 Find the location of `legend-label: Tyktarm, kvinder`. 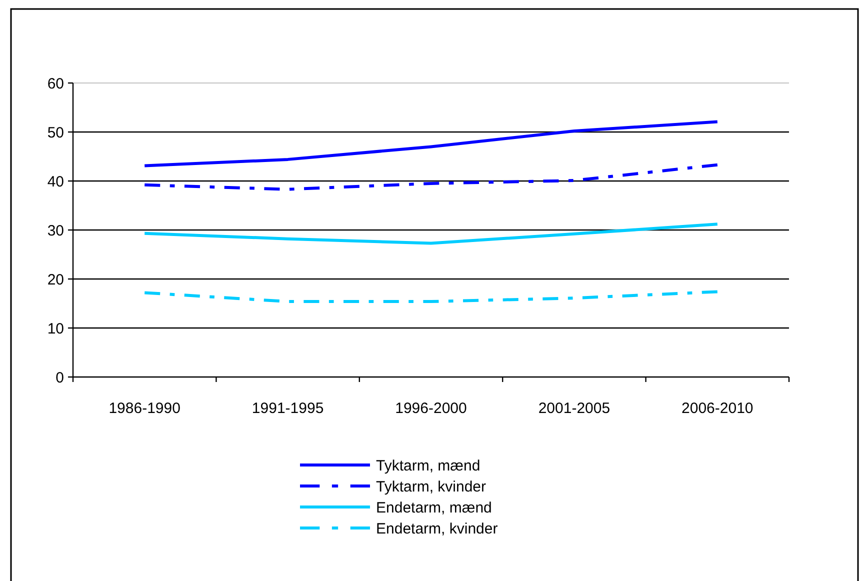

legend-label: Tyktarm, kvinder is located at coordinates (431, 487).